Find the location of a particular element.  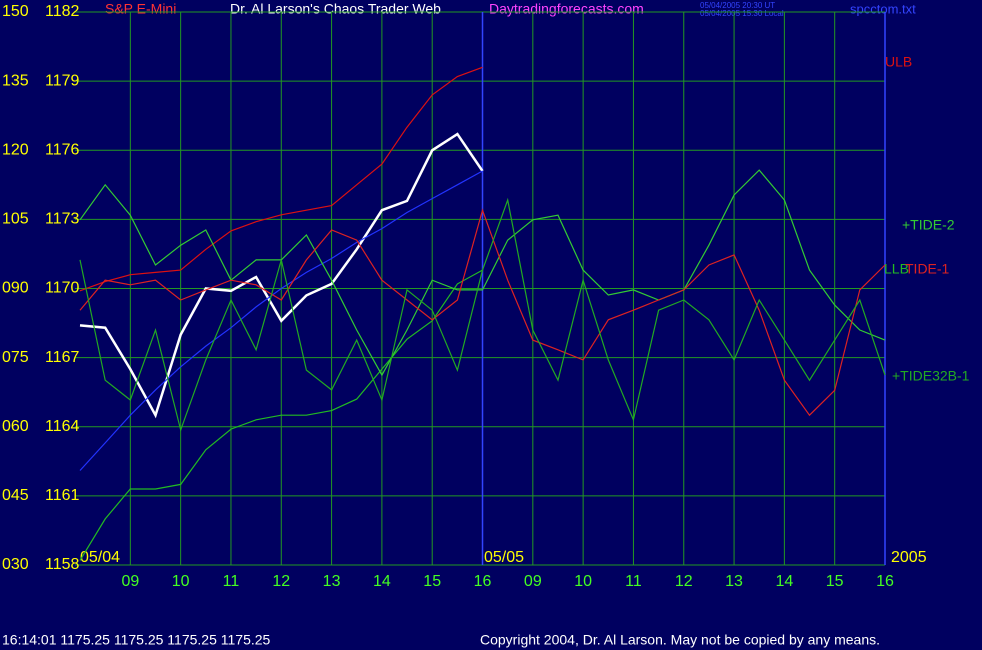

legend-entry: TIDE-1 is located at coordinates (927, 269).